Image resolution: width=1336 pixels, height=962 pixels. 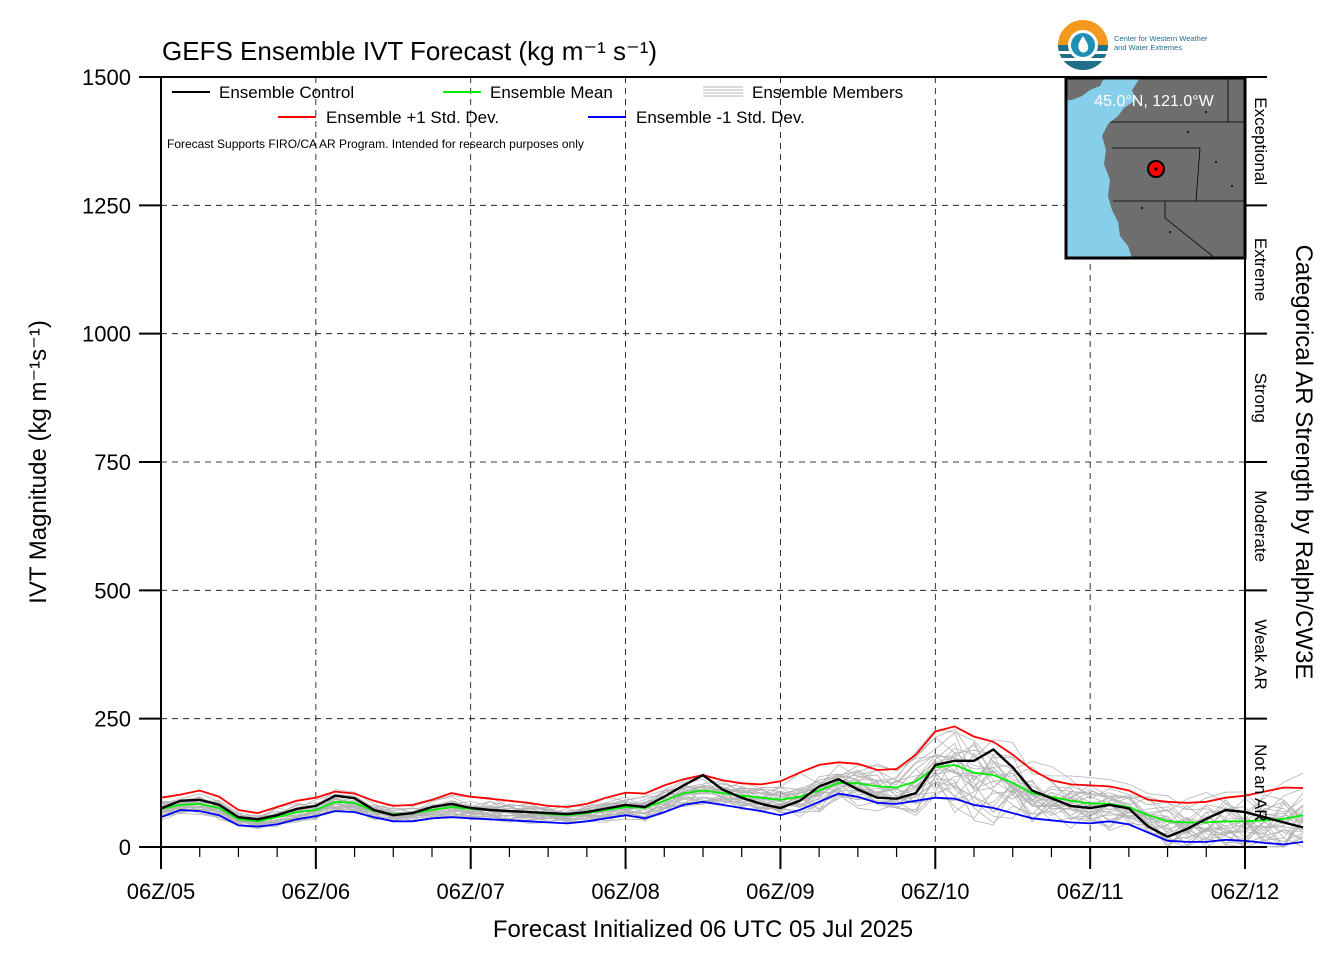 I want to click on x-tick-label: 06Z/05, so click(x=161, y=891).